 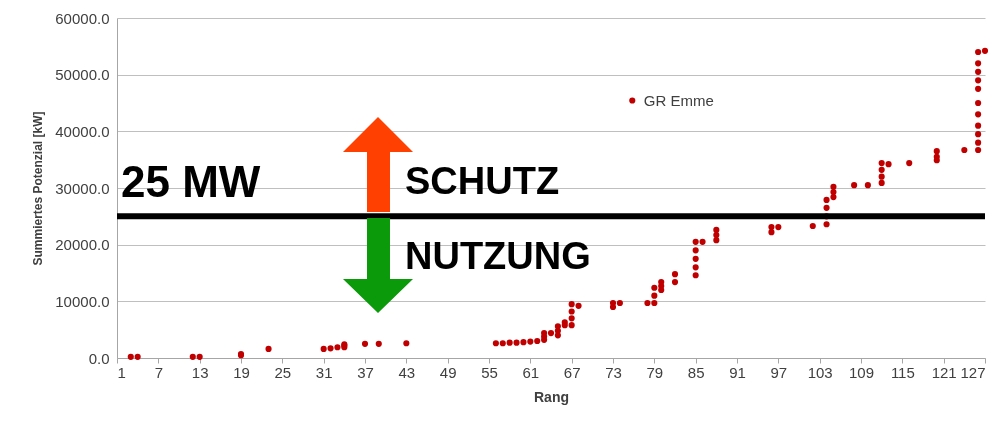 I want to click on x-tick-label: 31, so click(x=324, y=372).